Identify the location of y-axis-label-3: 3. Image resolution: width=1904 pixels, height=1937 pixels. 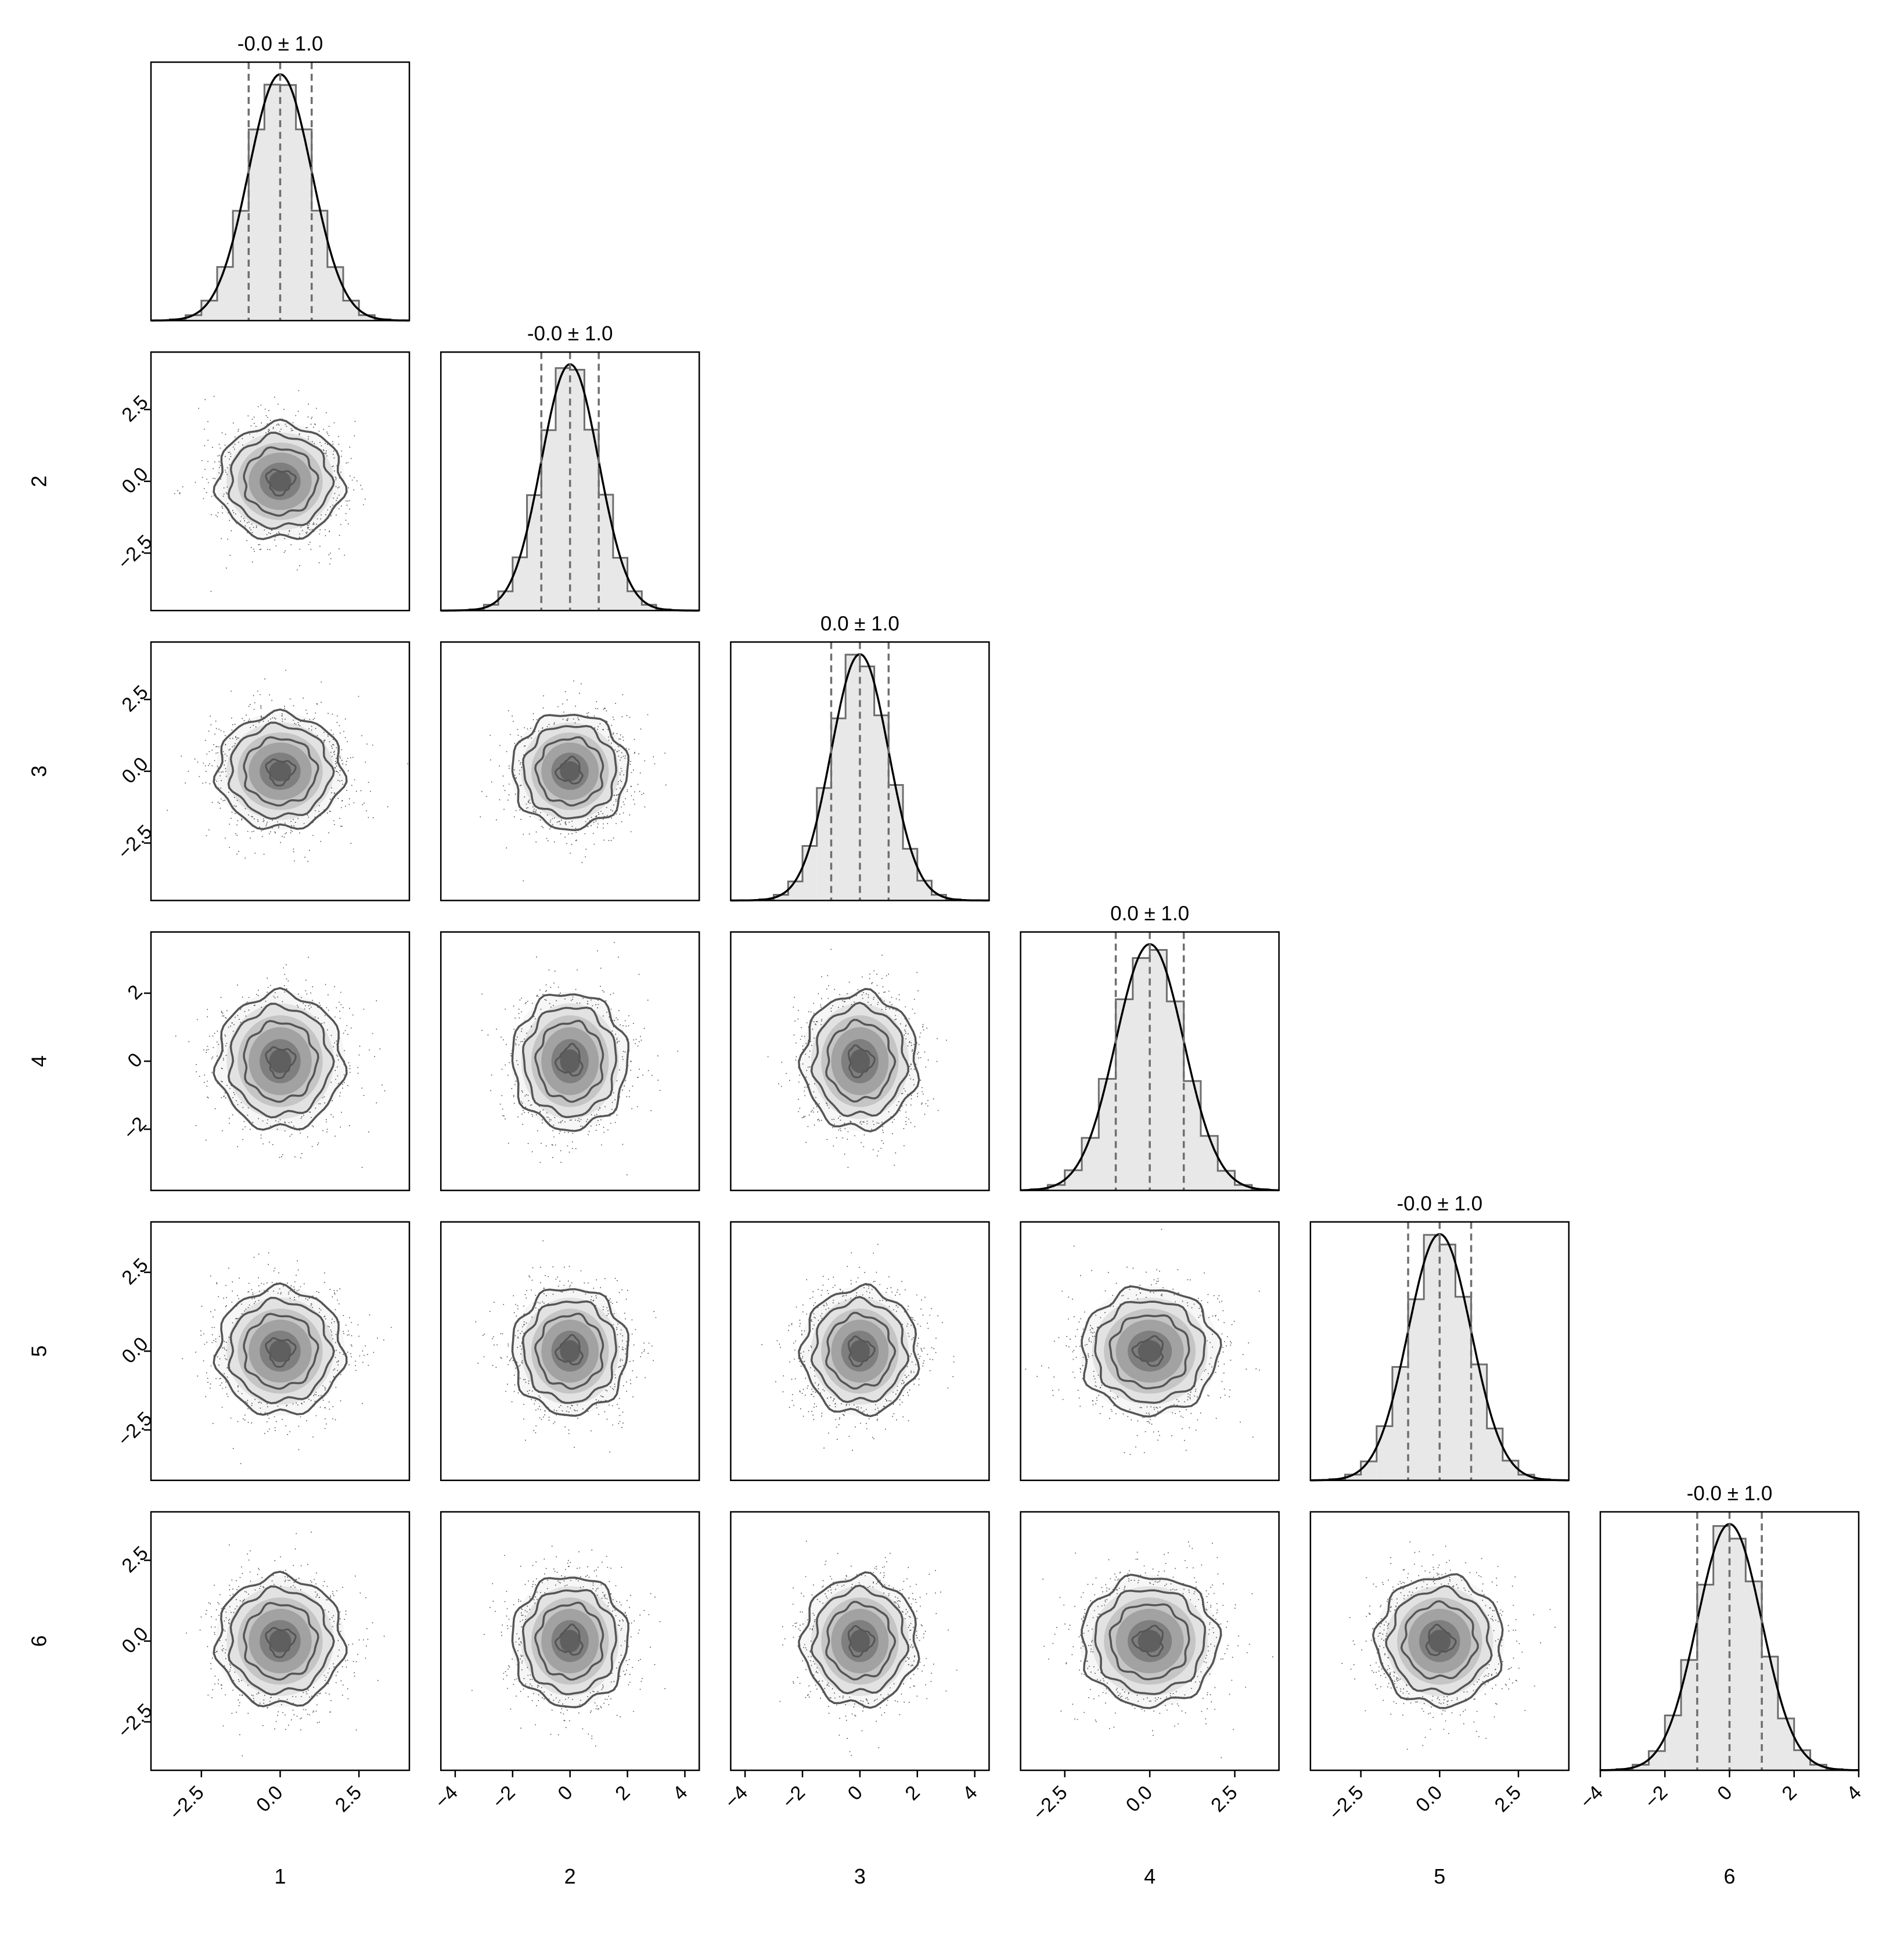
(39, 771).